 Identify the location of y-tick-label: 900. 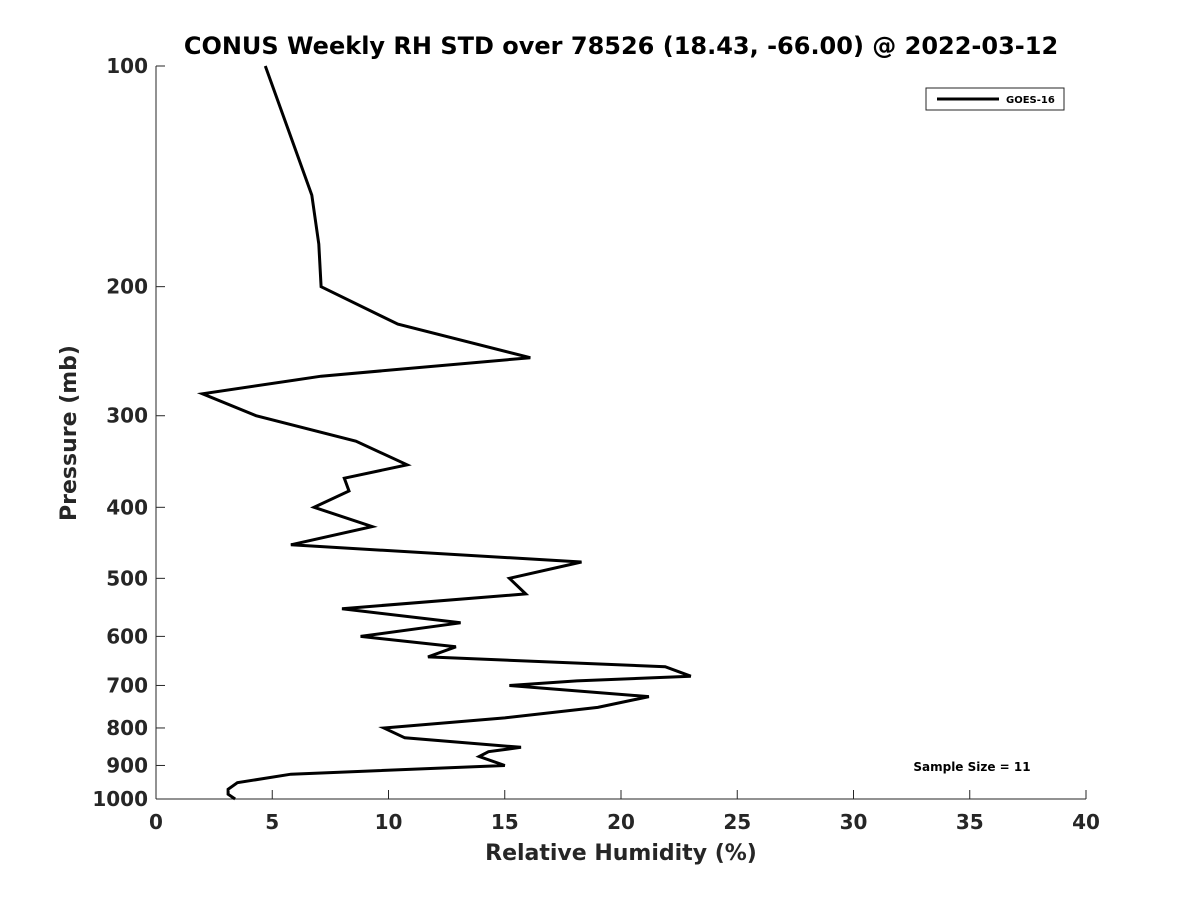
(127, 765).